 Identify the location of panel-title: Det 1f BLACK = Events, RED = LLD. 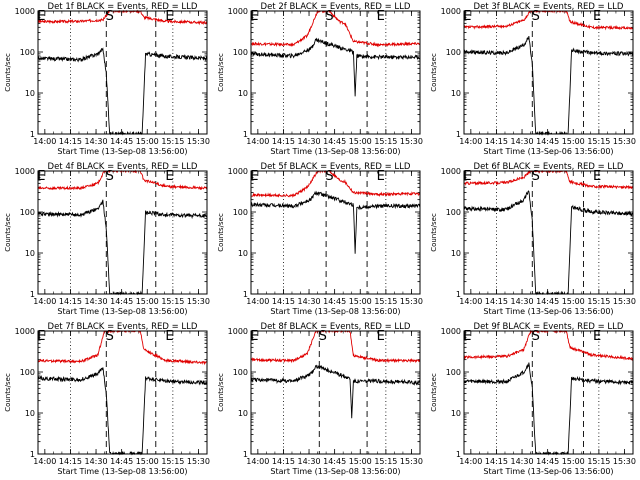
(123, 7).